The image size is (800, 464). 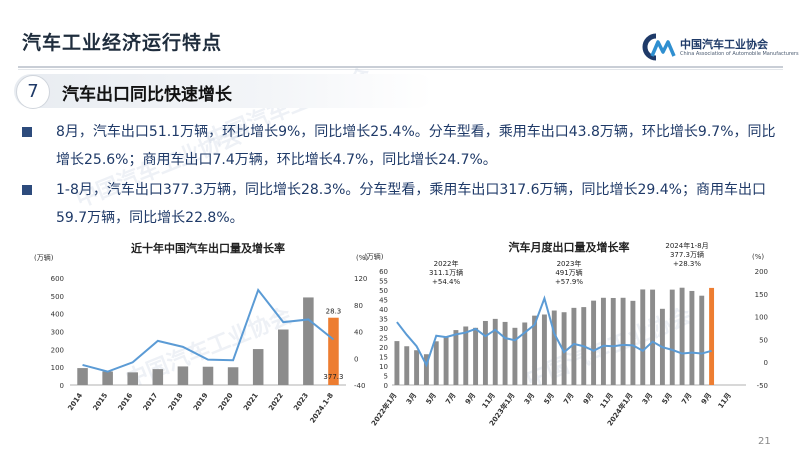 I want to click on left-tick-label: 25, so click(x=383, y=339).